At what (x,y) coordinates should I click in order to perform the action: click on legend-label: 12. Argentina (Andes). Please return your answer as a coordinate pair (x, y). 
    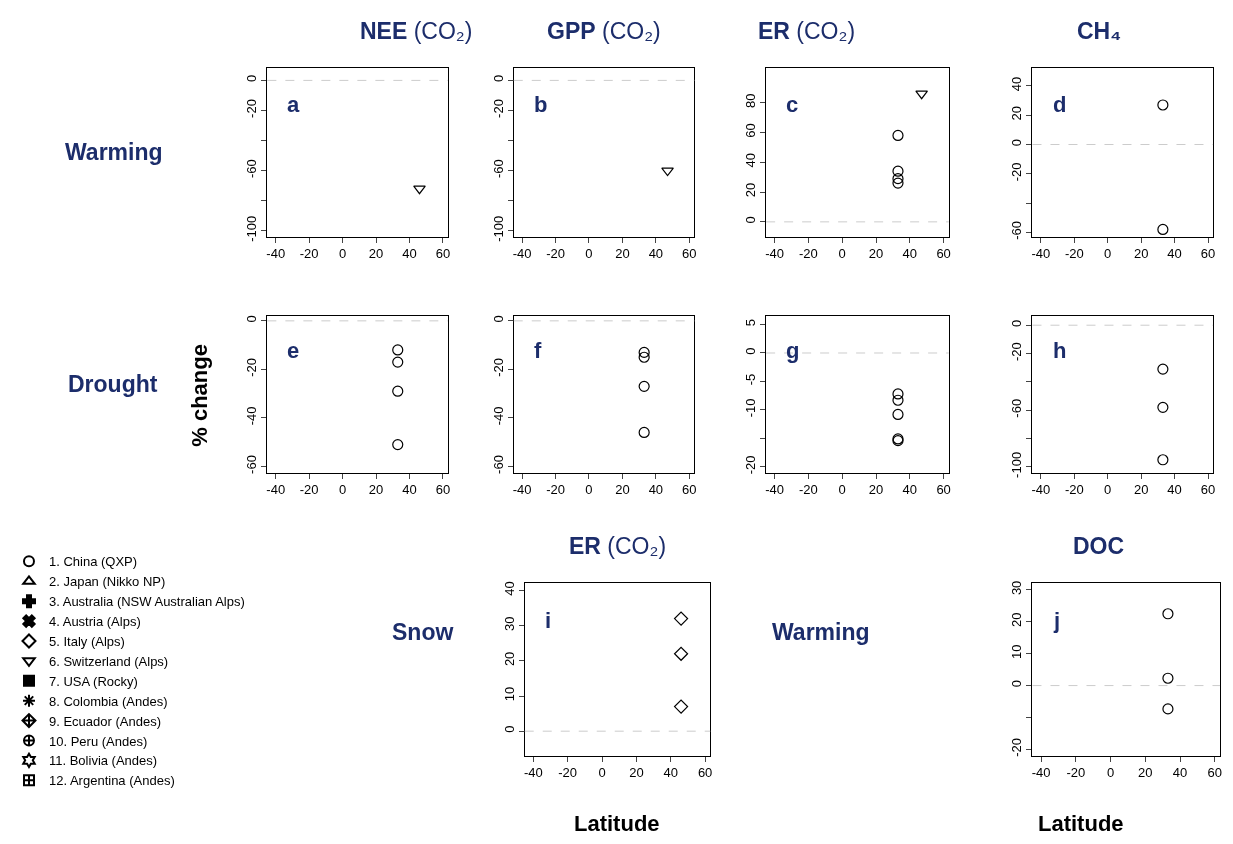
    Looking at the image, I should click on (111, 781).